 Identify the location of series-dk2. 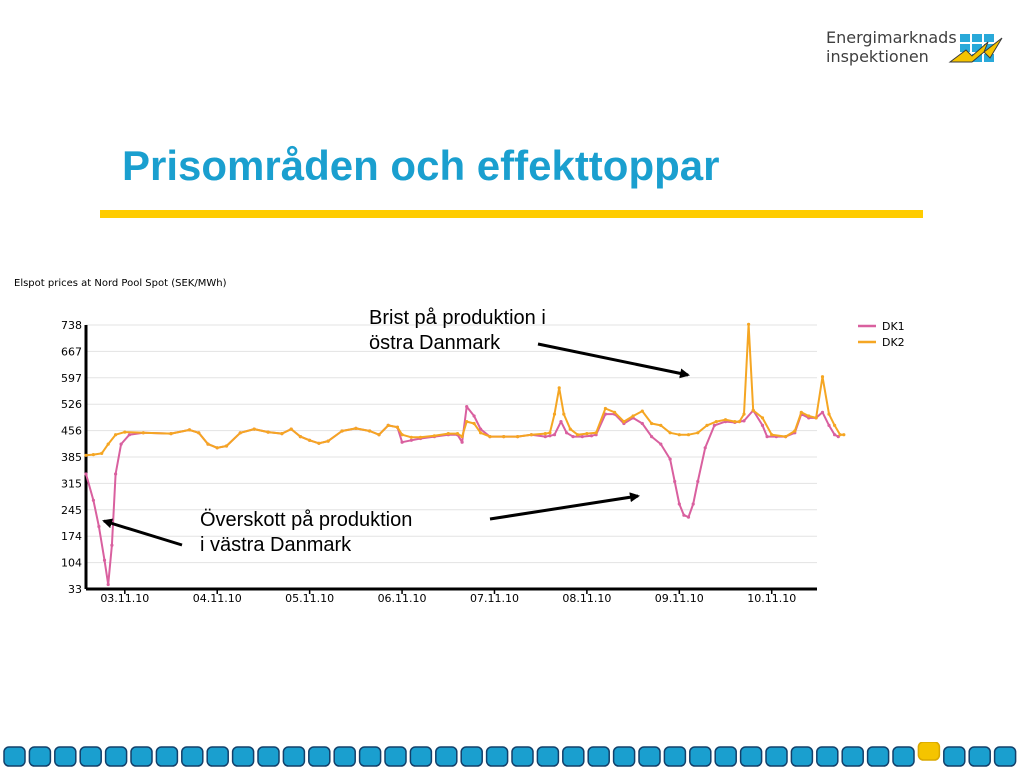
(465, 389).